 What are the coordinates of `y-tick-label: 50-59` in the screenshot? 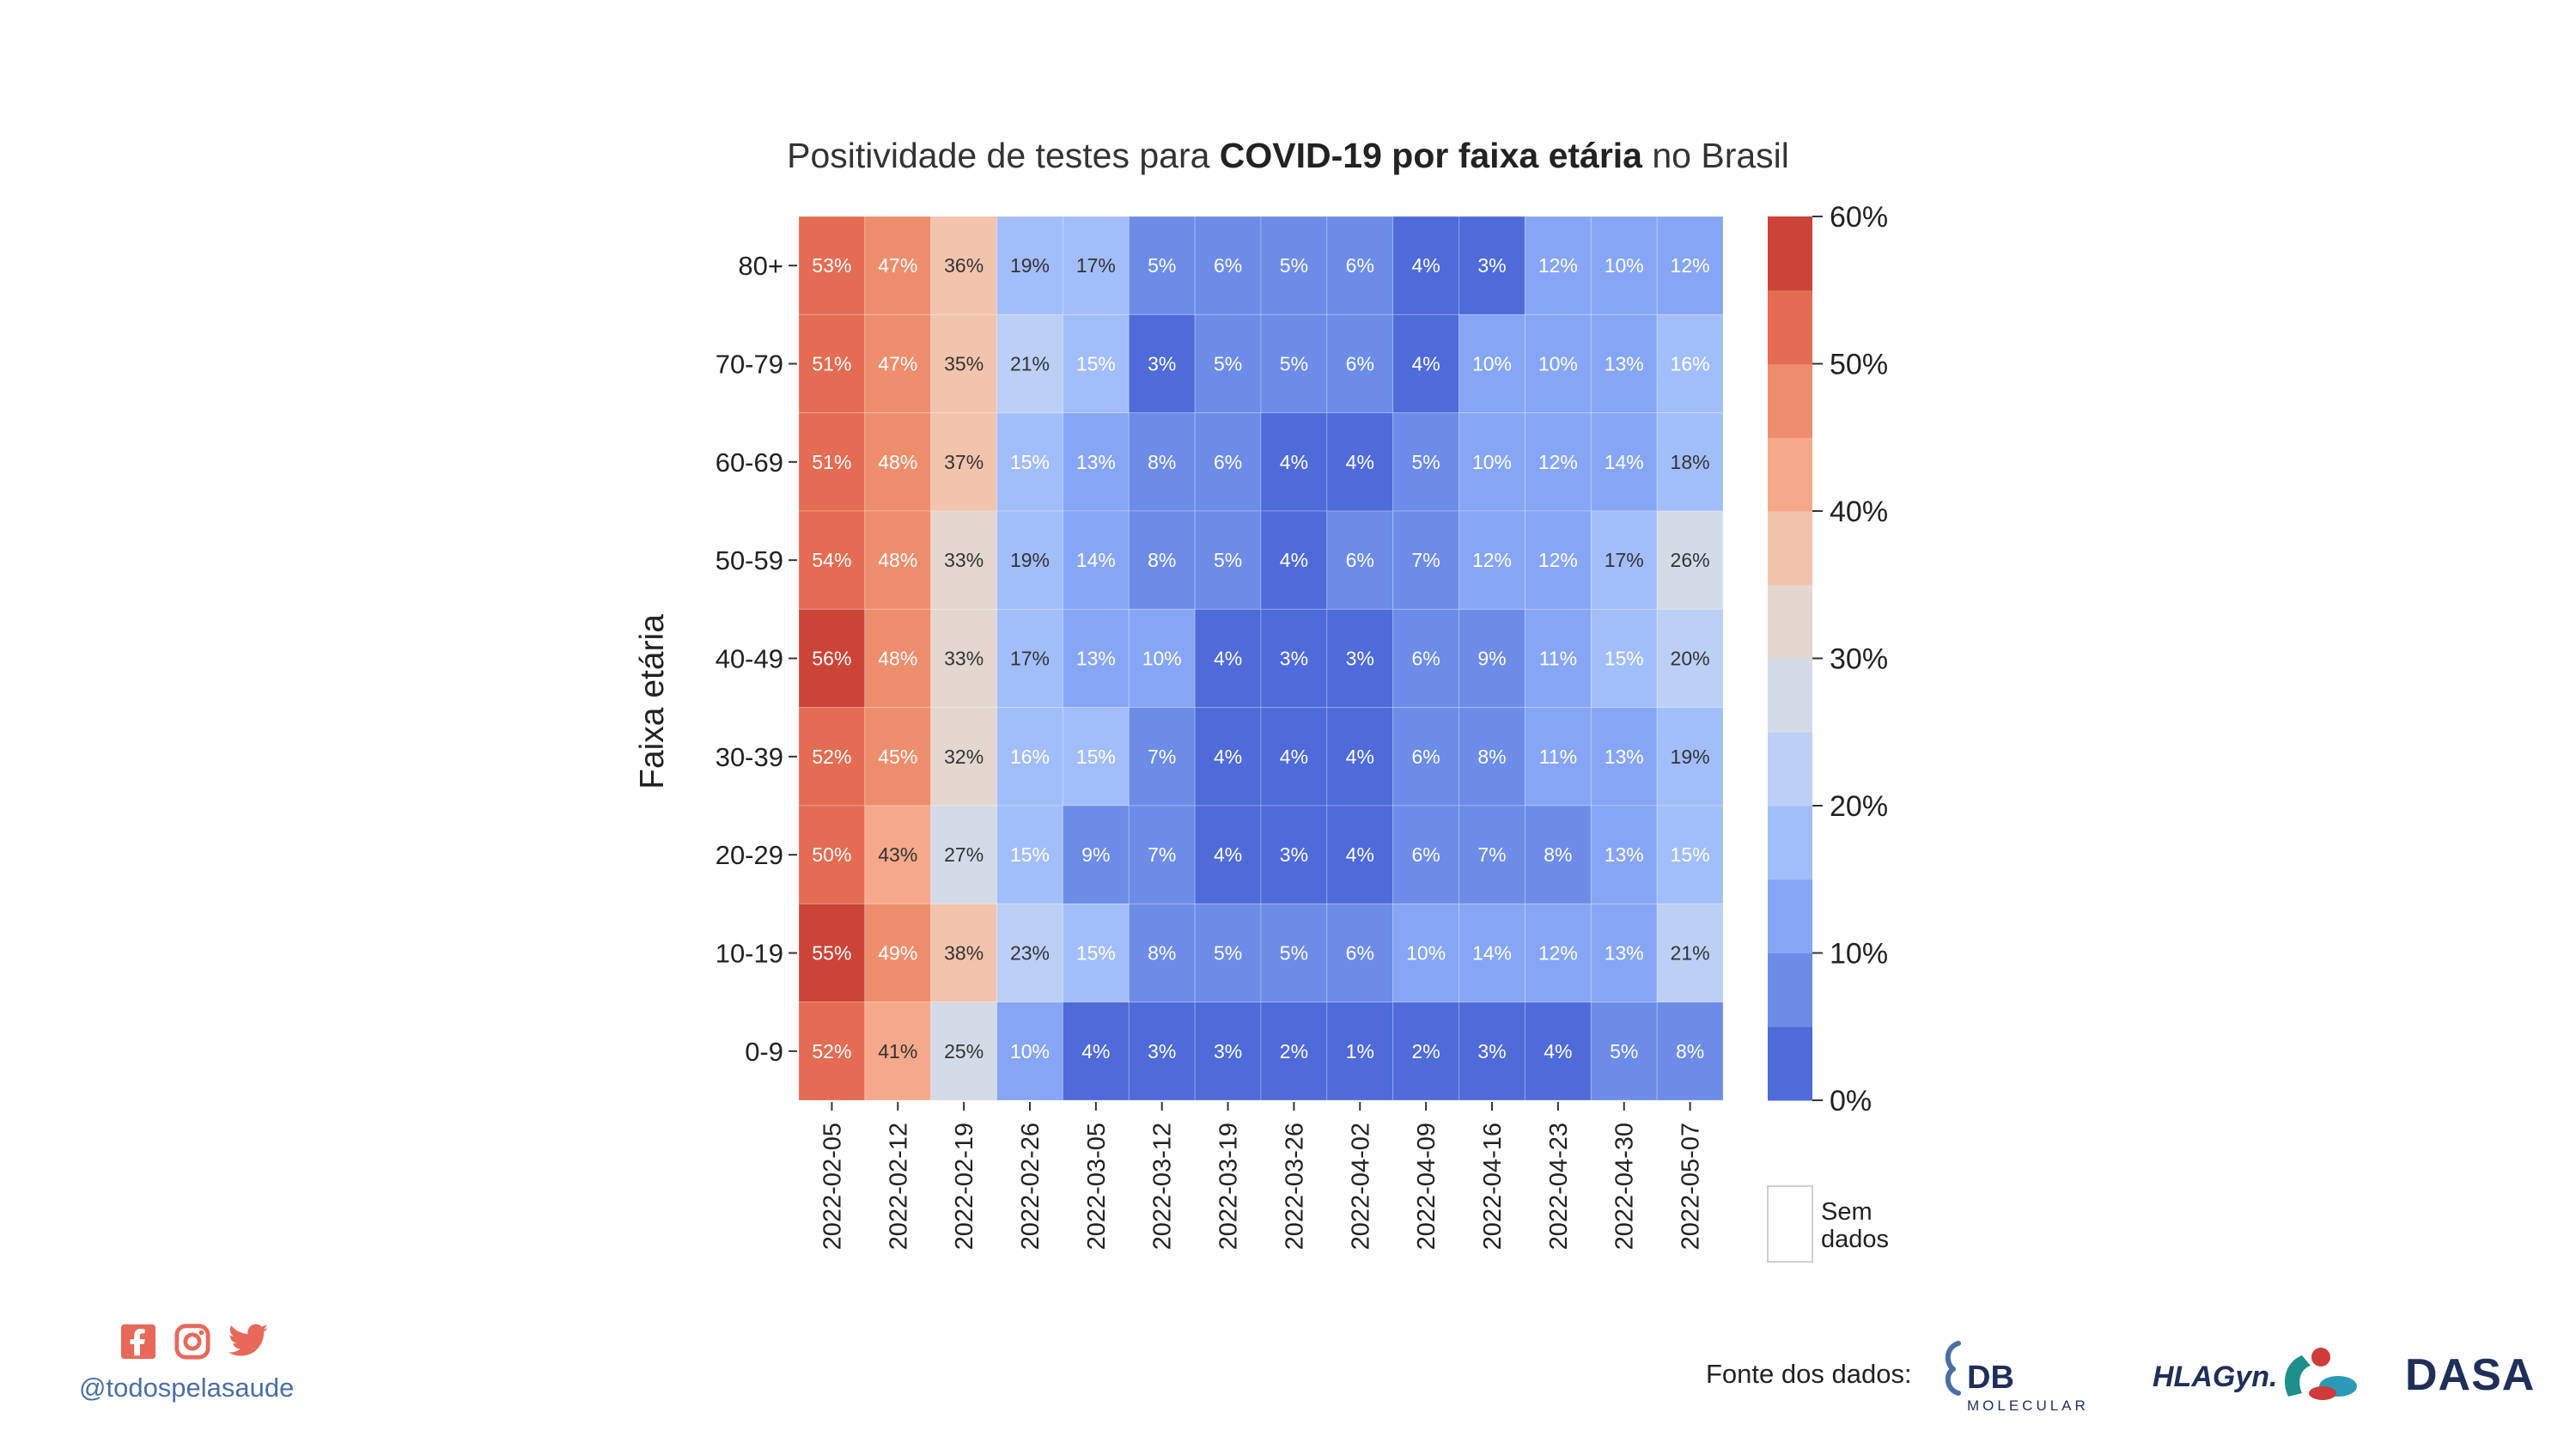 It's located at (749, 560).